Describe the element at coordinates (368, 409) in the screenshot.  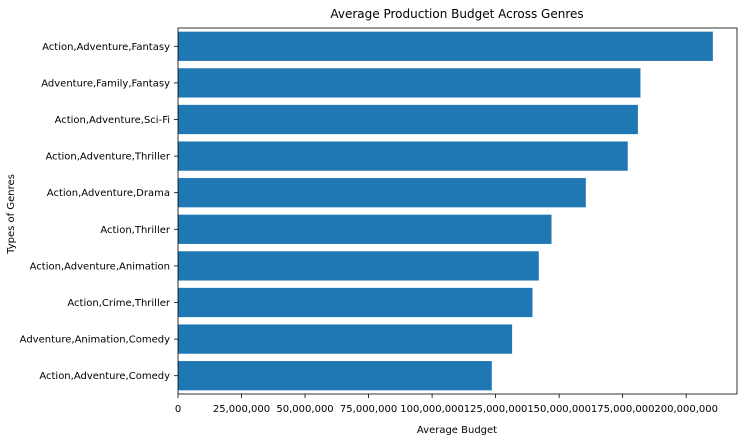
I see `x-tick-label: 75,000,000` at that location.